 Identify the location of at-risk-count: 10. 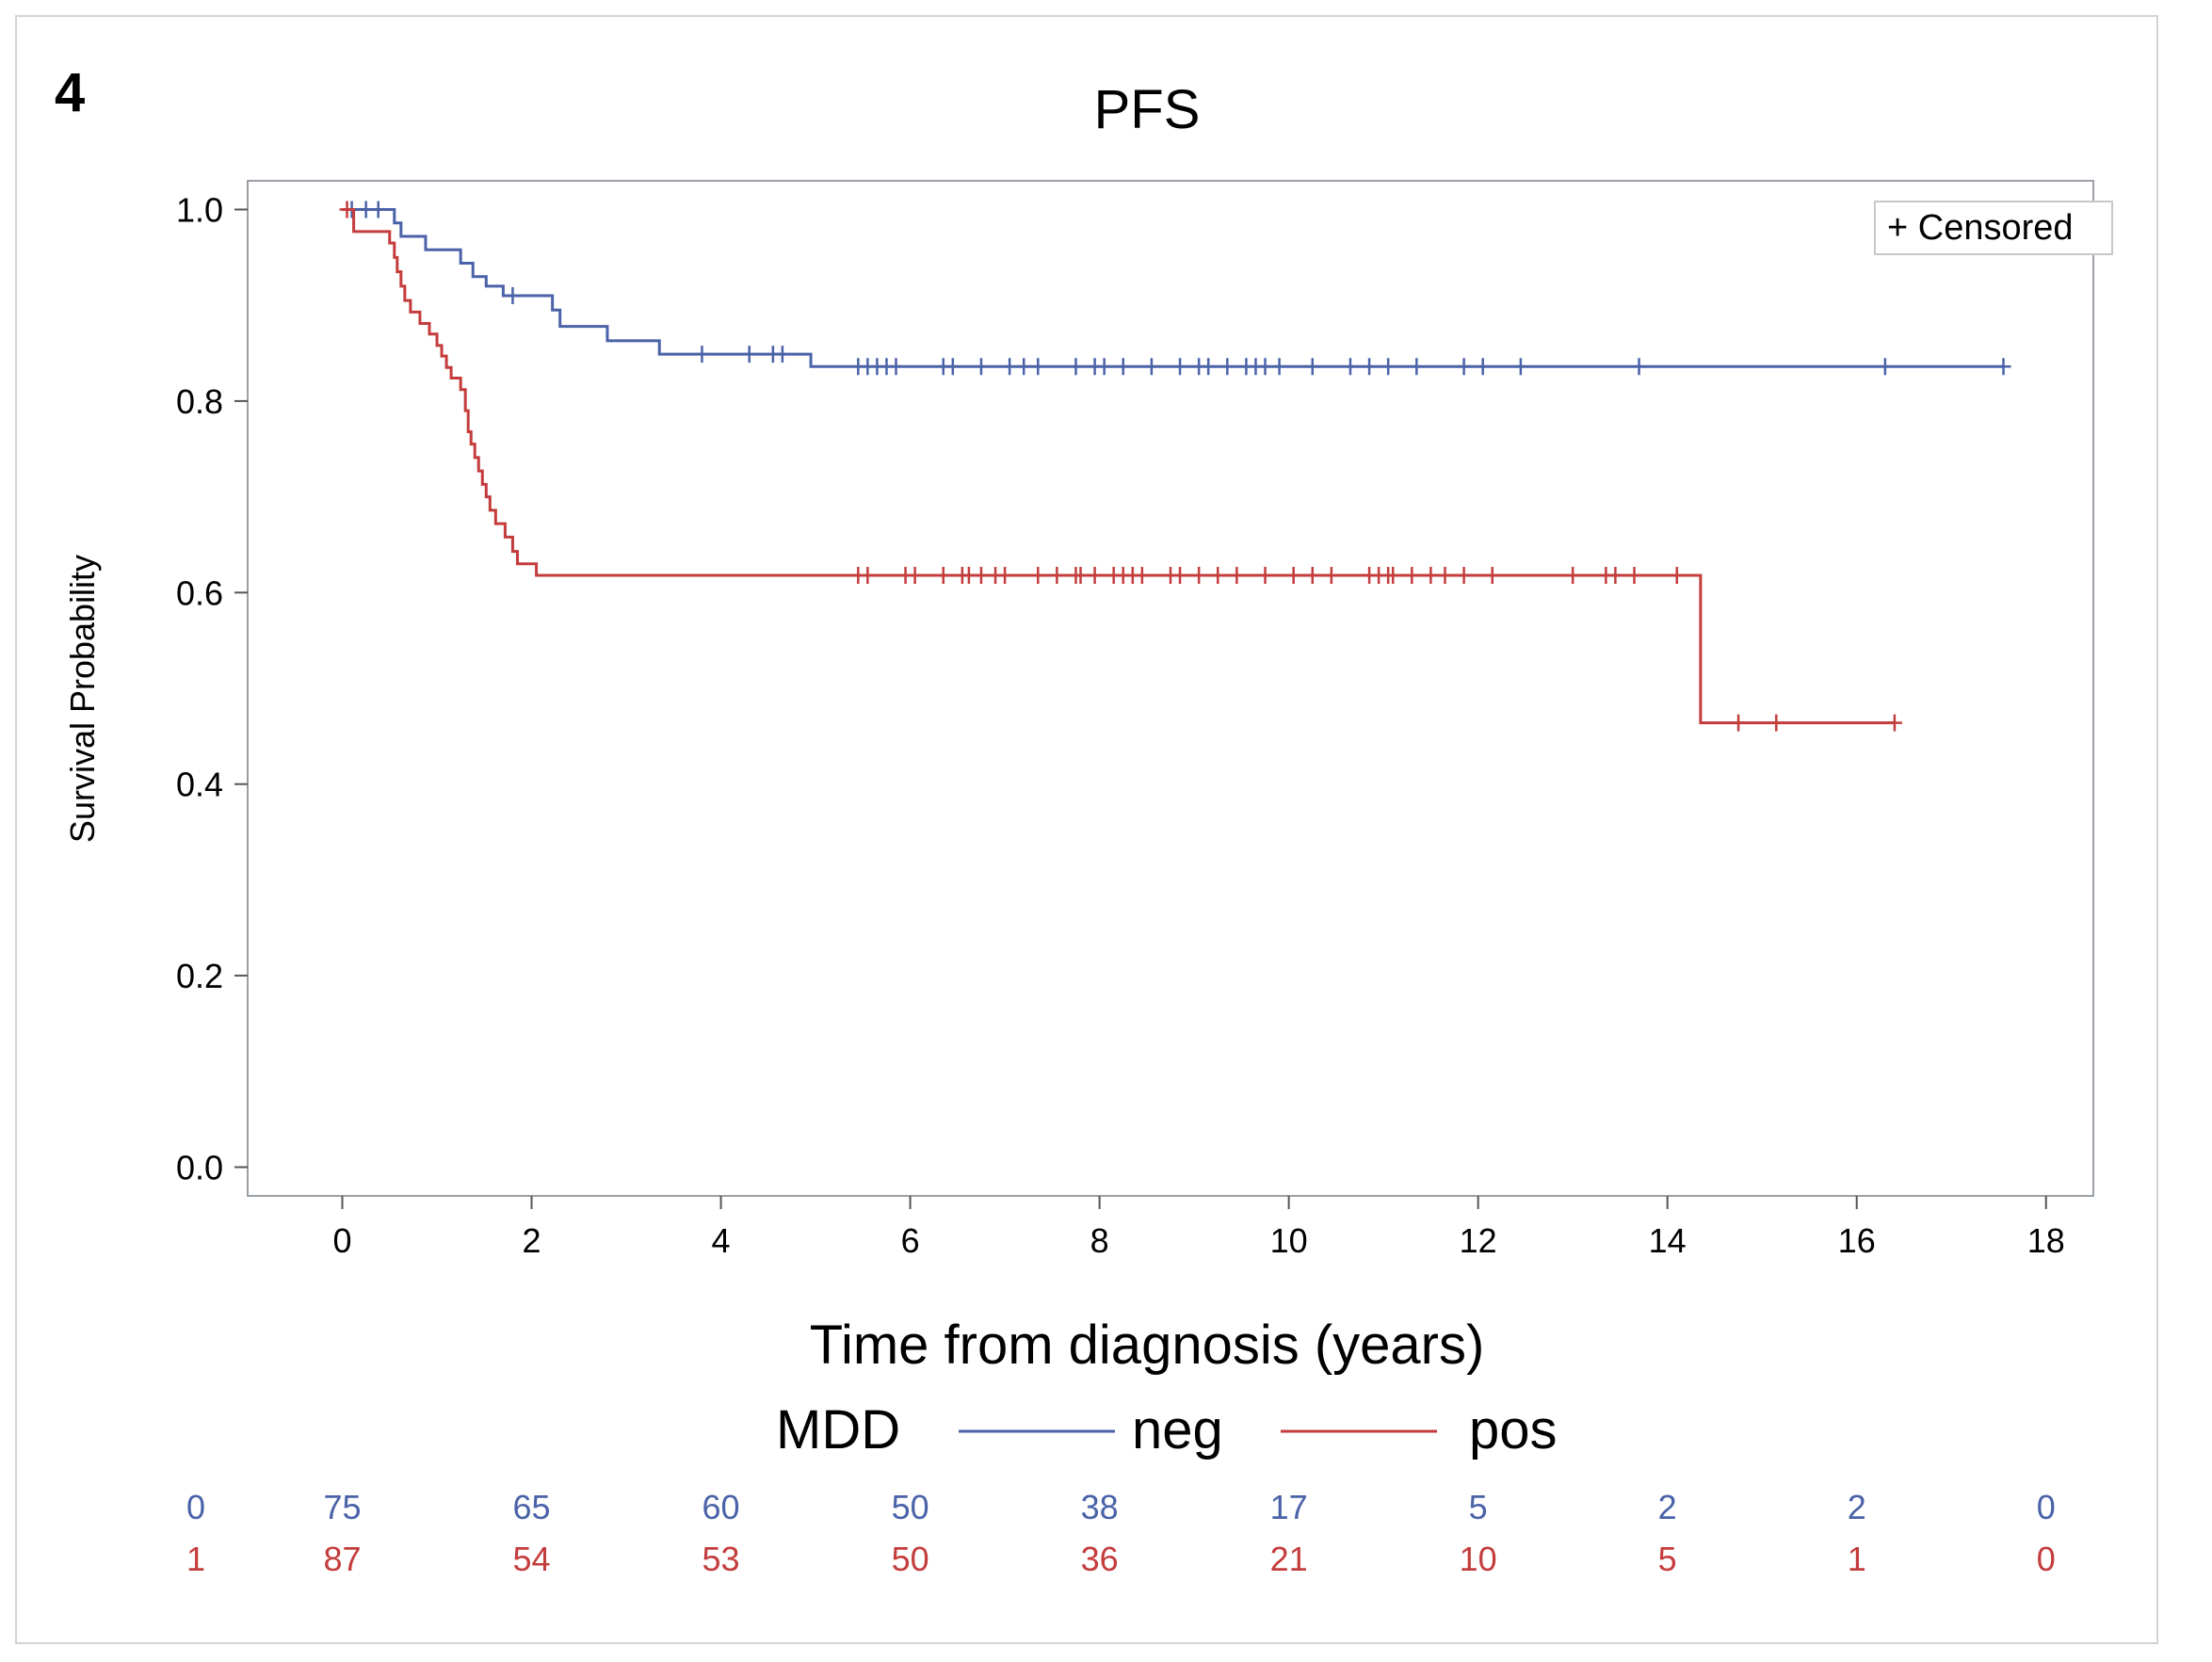
(1478, 1559).